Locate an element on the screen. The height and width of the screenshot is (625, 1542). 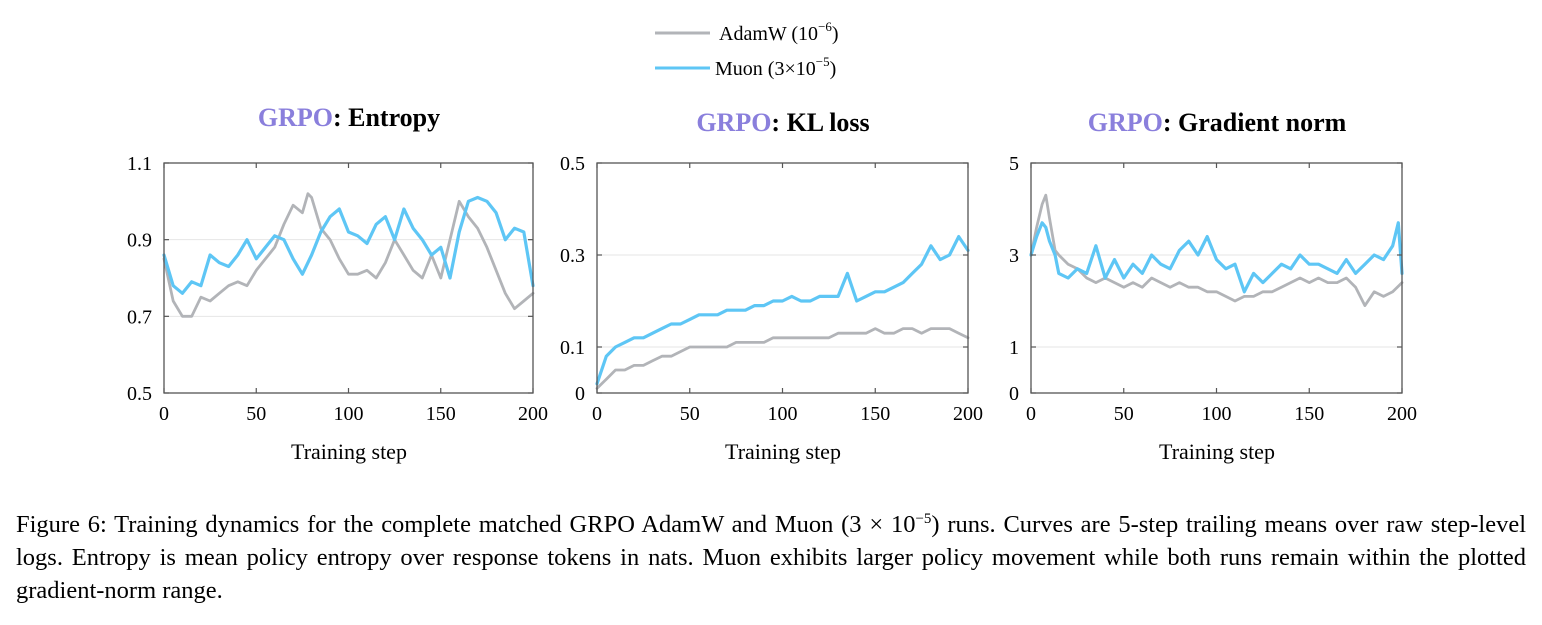
plot-area: 0 50 100 150 200 0 1 3 5 is located at coordinates (1213, 289).